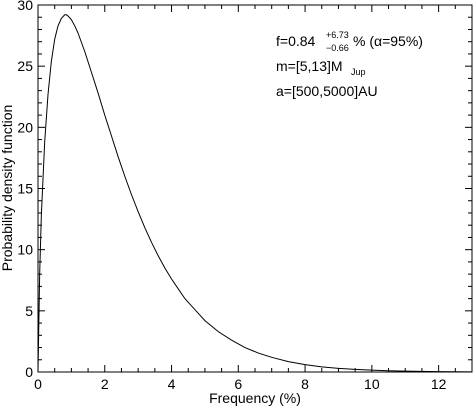 This screenshot has width=473, height=406. What do you see at coordinates (337, 35) in the screenshot?
I see `annotation-f-upper: +6.73` at bounding box center [337, 35].